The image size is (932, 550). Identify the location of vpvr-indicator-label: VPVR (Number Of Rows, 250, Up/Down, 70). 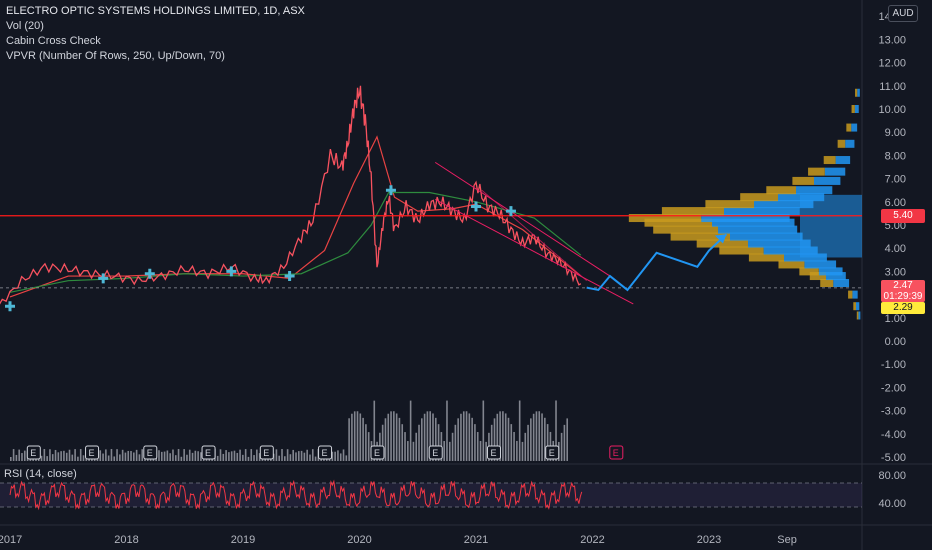
(115, 56).